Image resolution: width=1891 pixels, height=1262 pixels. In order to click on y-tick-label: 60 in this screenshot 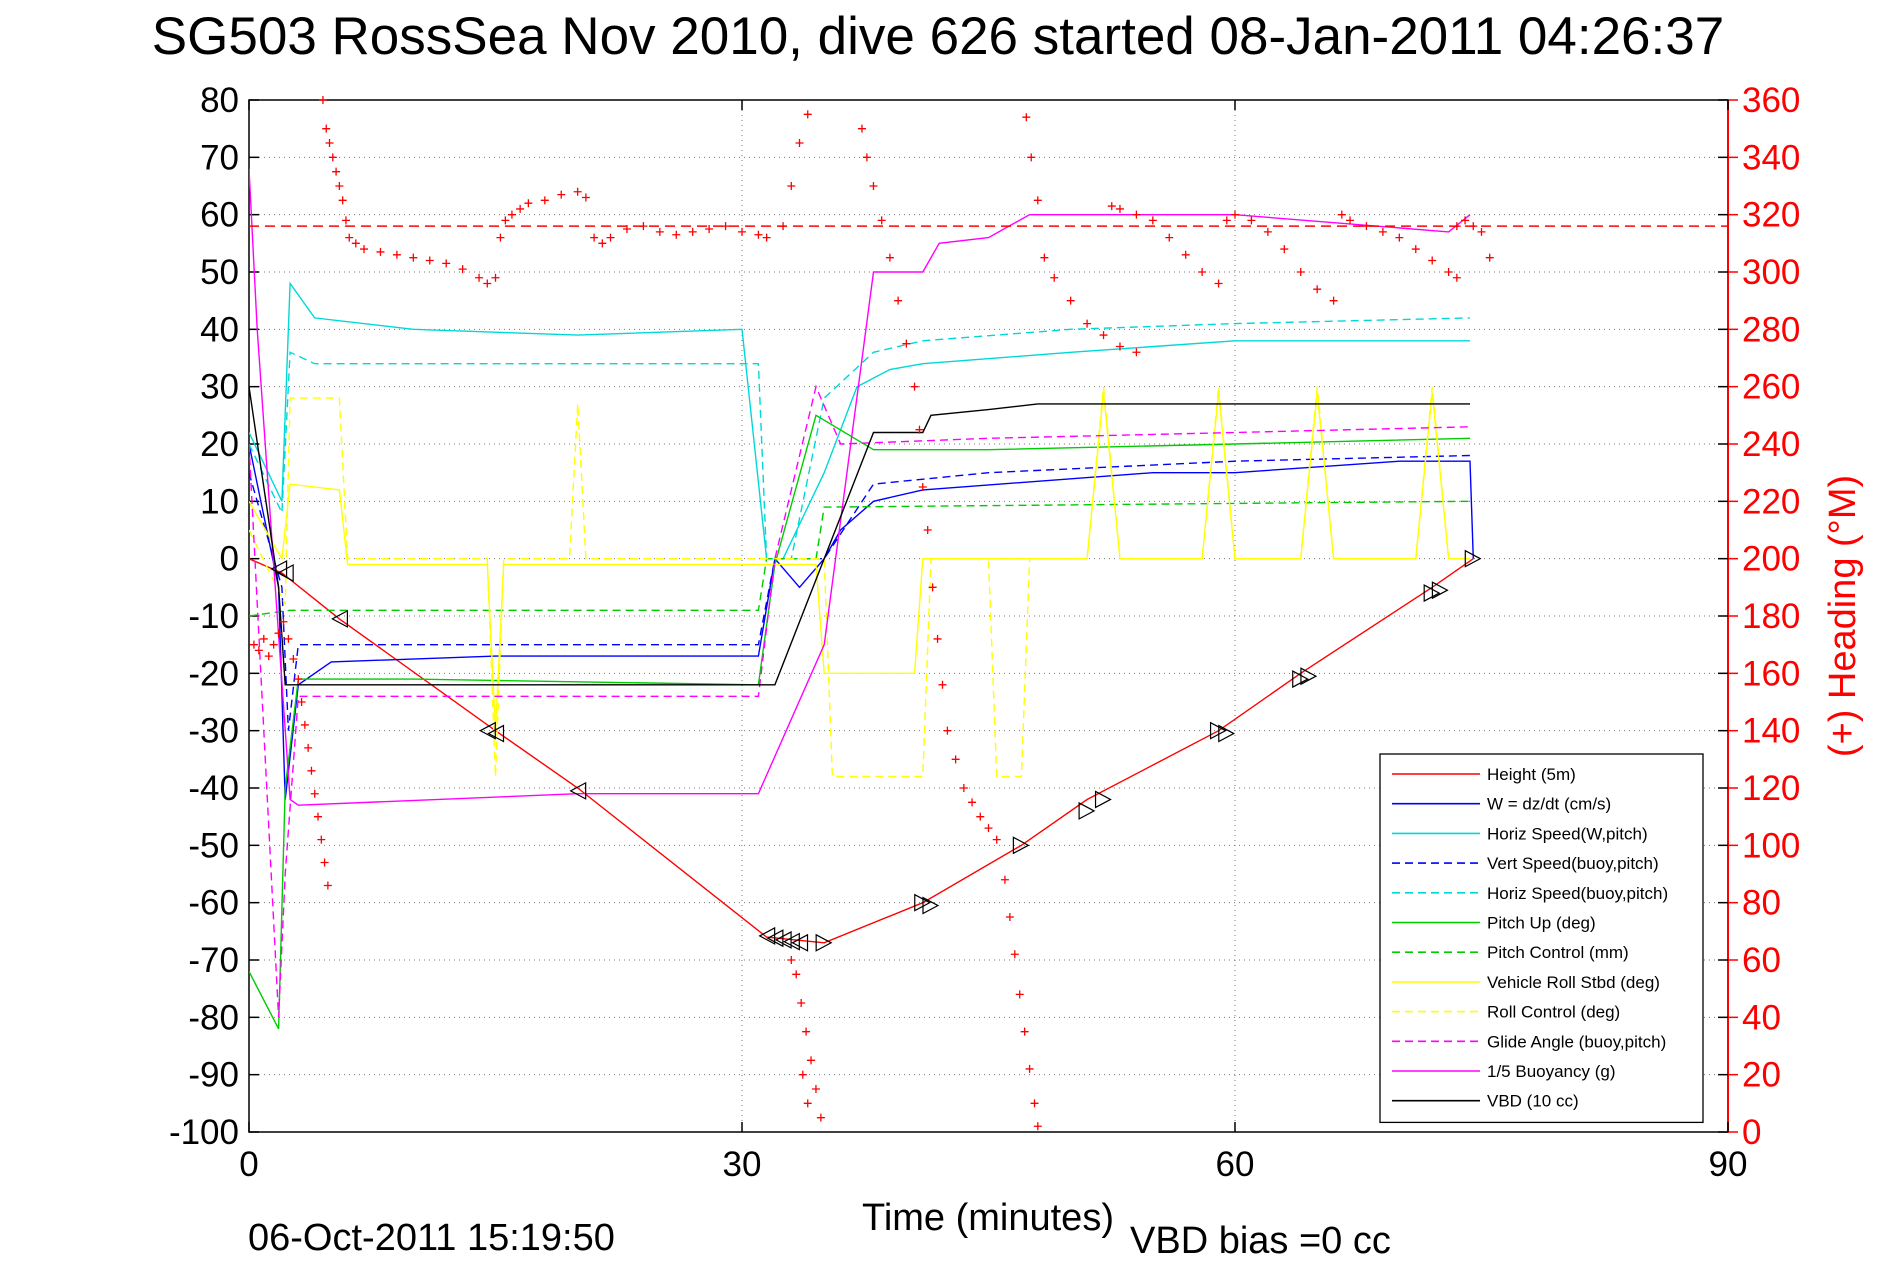, I will do `click(219, 215)`.